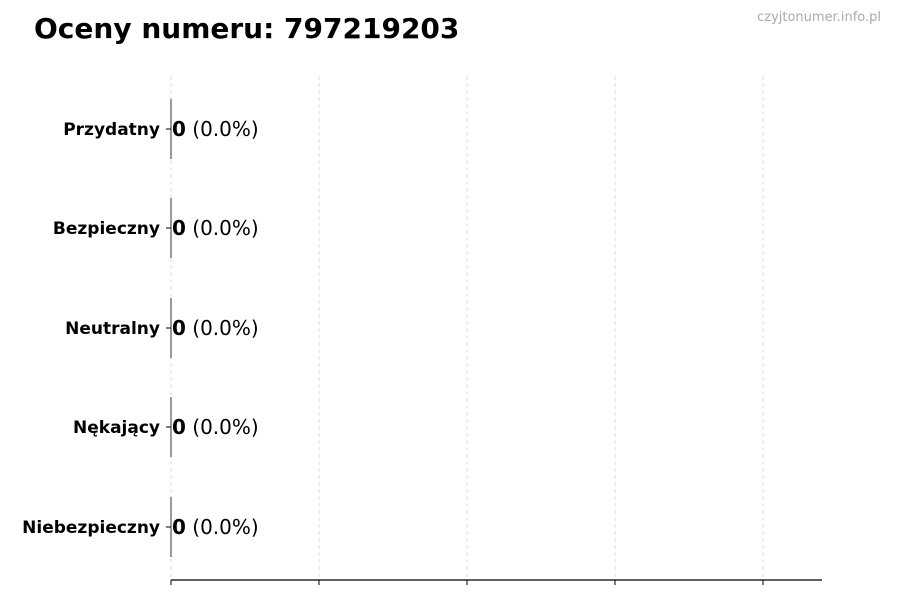 The height and width of the screenshot is (600, 900). I want to click on category-label: Nękający, so click(116, 428).